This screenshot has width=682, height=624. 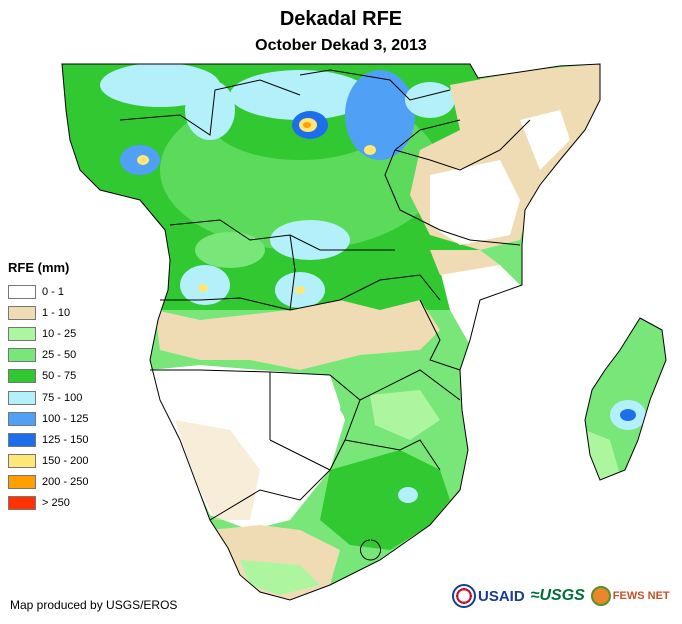 What do you see at coordinates (62, 397) in the screenshot?
I see `legend-label: 75 - 100` at bounding box center [62, 397].